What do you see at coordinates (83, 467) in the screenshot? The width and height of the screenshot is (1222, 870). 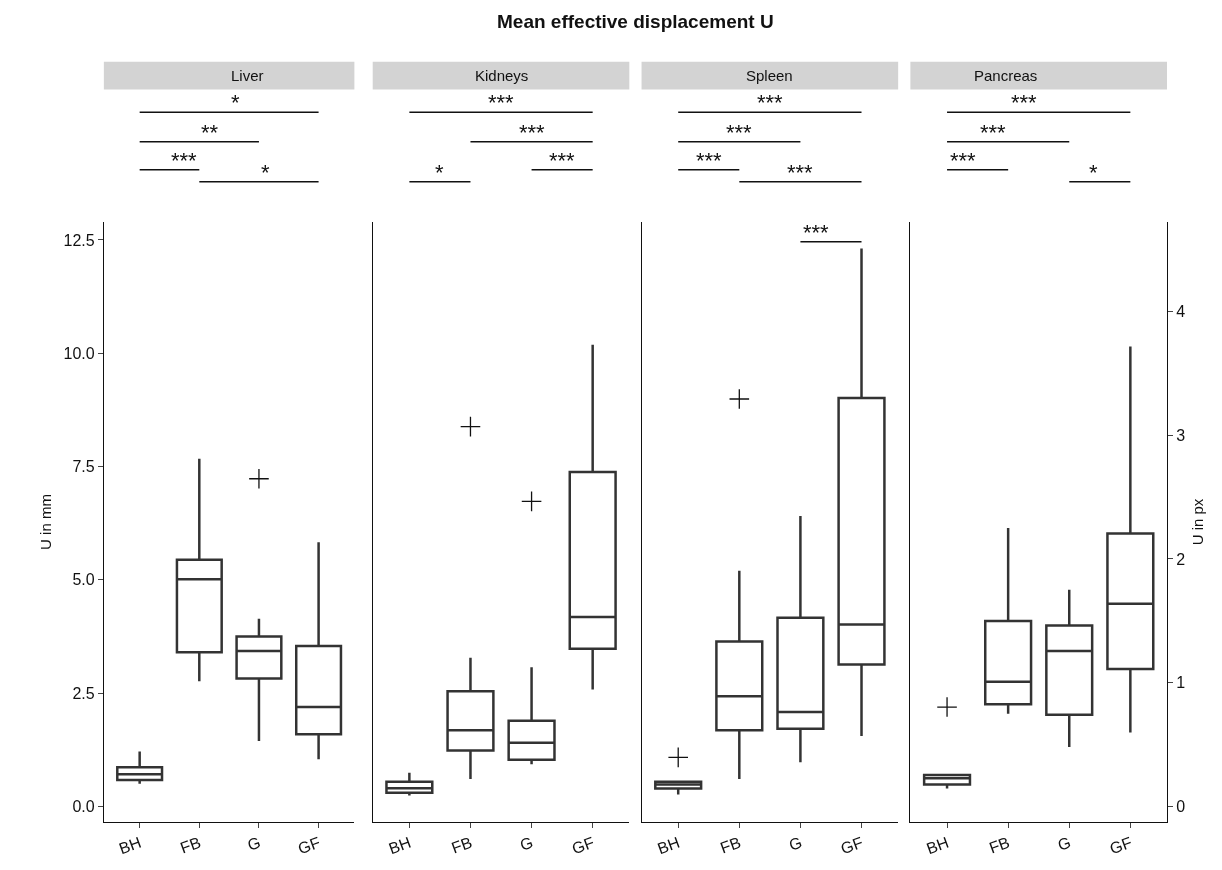 I see `y-tick-label: 7.5` at bounding box center [83, 467].